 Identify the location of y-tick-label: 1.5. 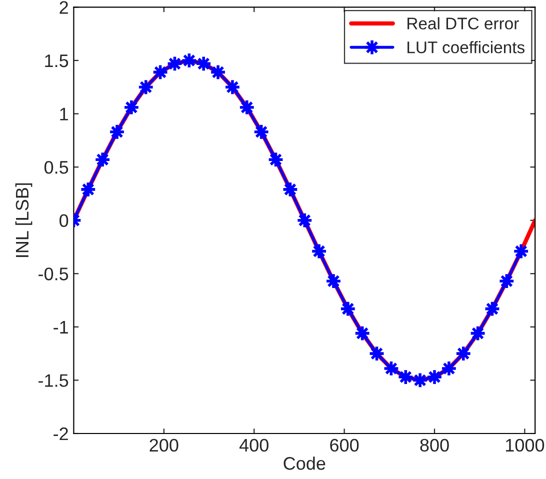
(56, 61).